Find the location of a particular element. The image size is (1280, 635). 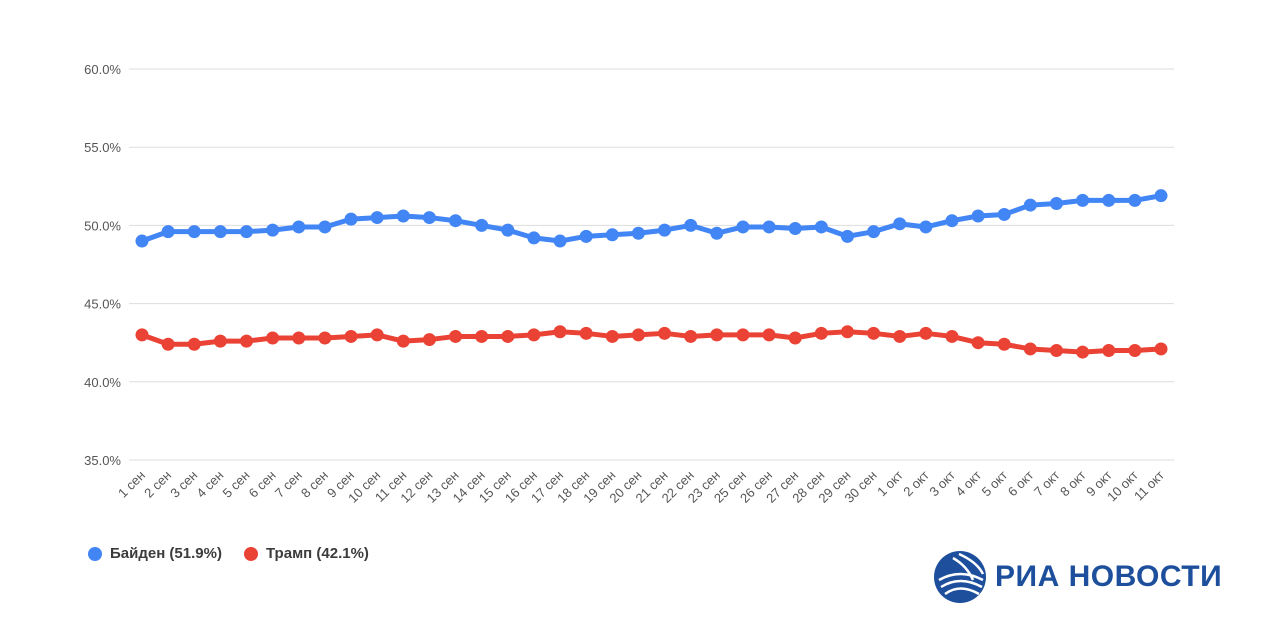

x-tick-label: 5 сен is located at coordinates (236, 484).